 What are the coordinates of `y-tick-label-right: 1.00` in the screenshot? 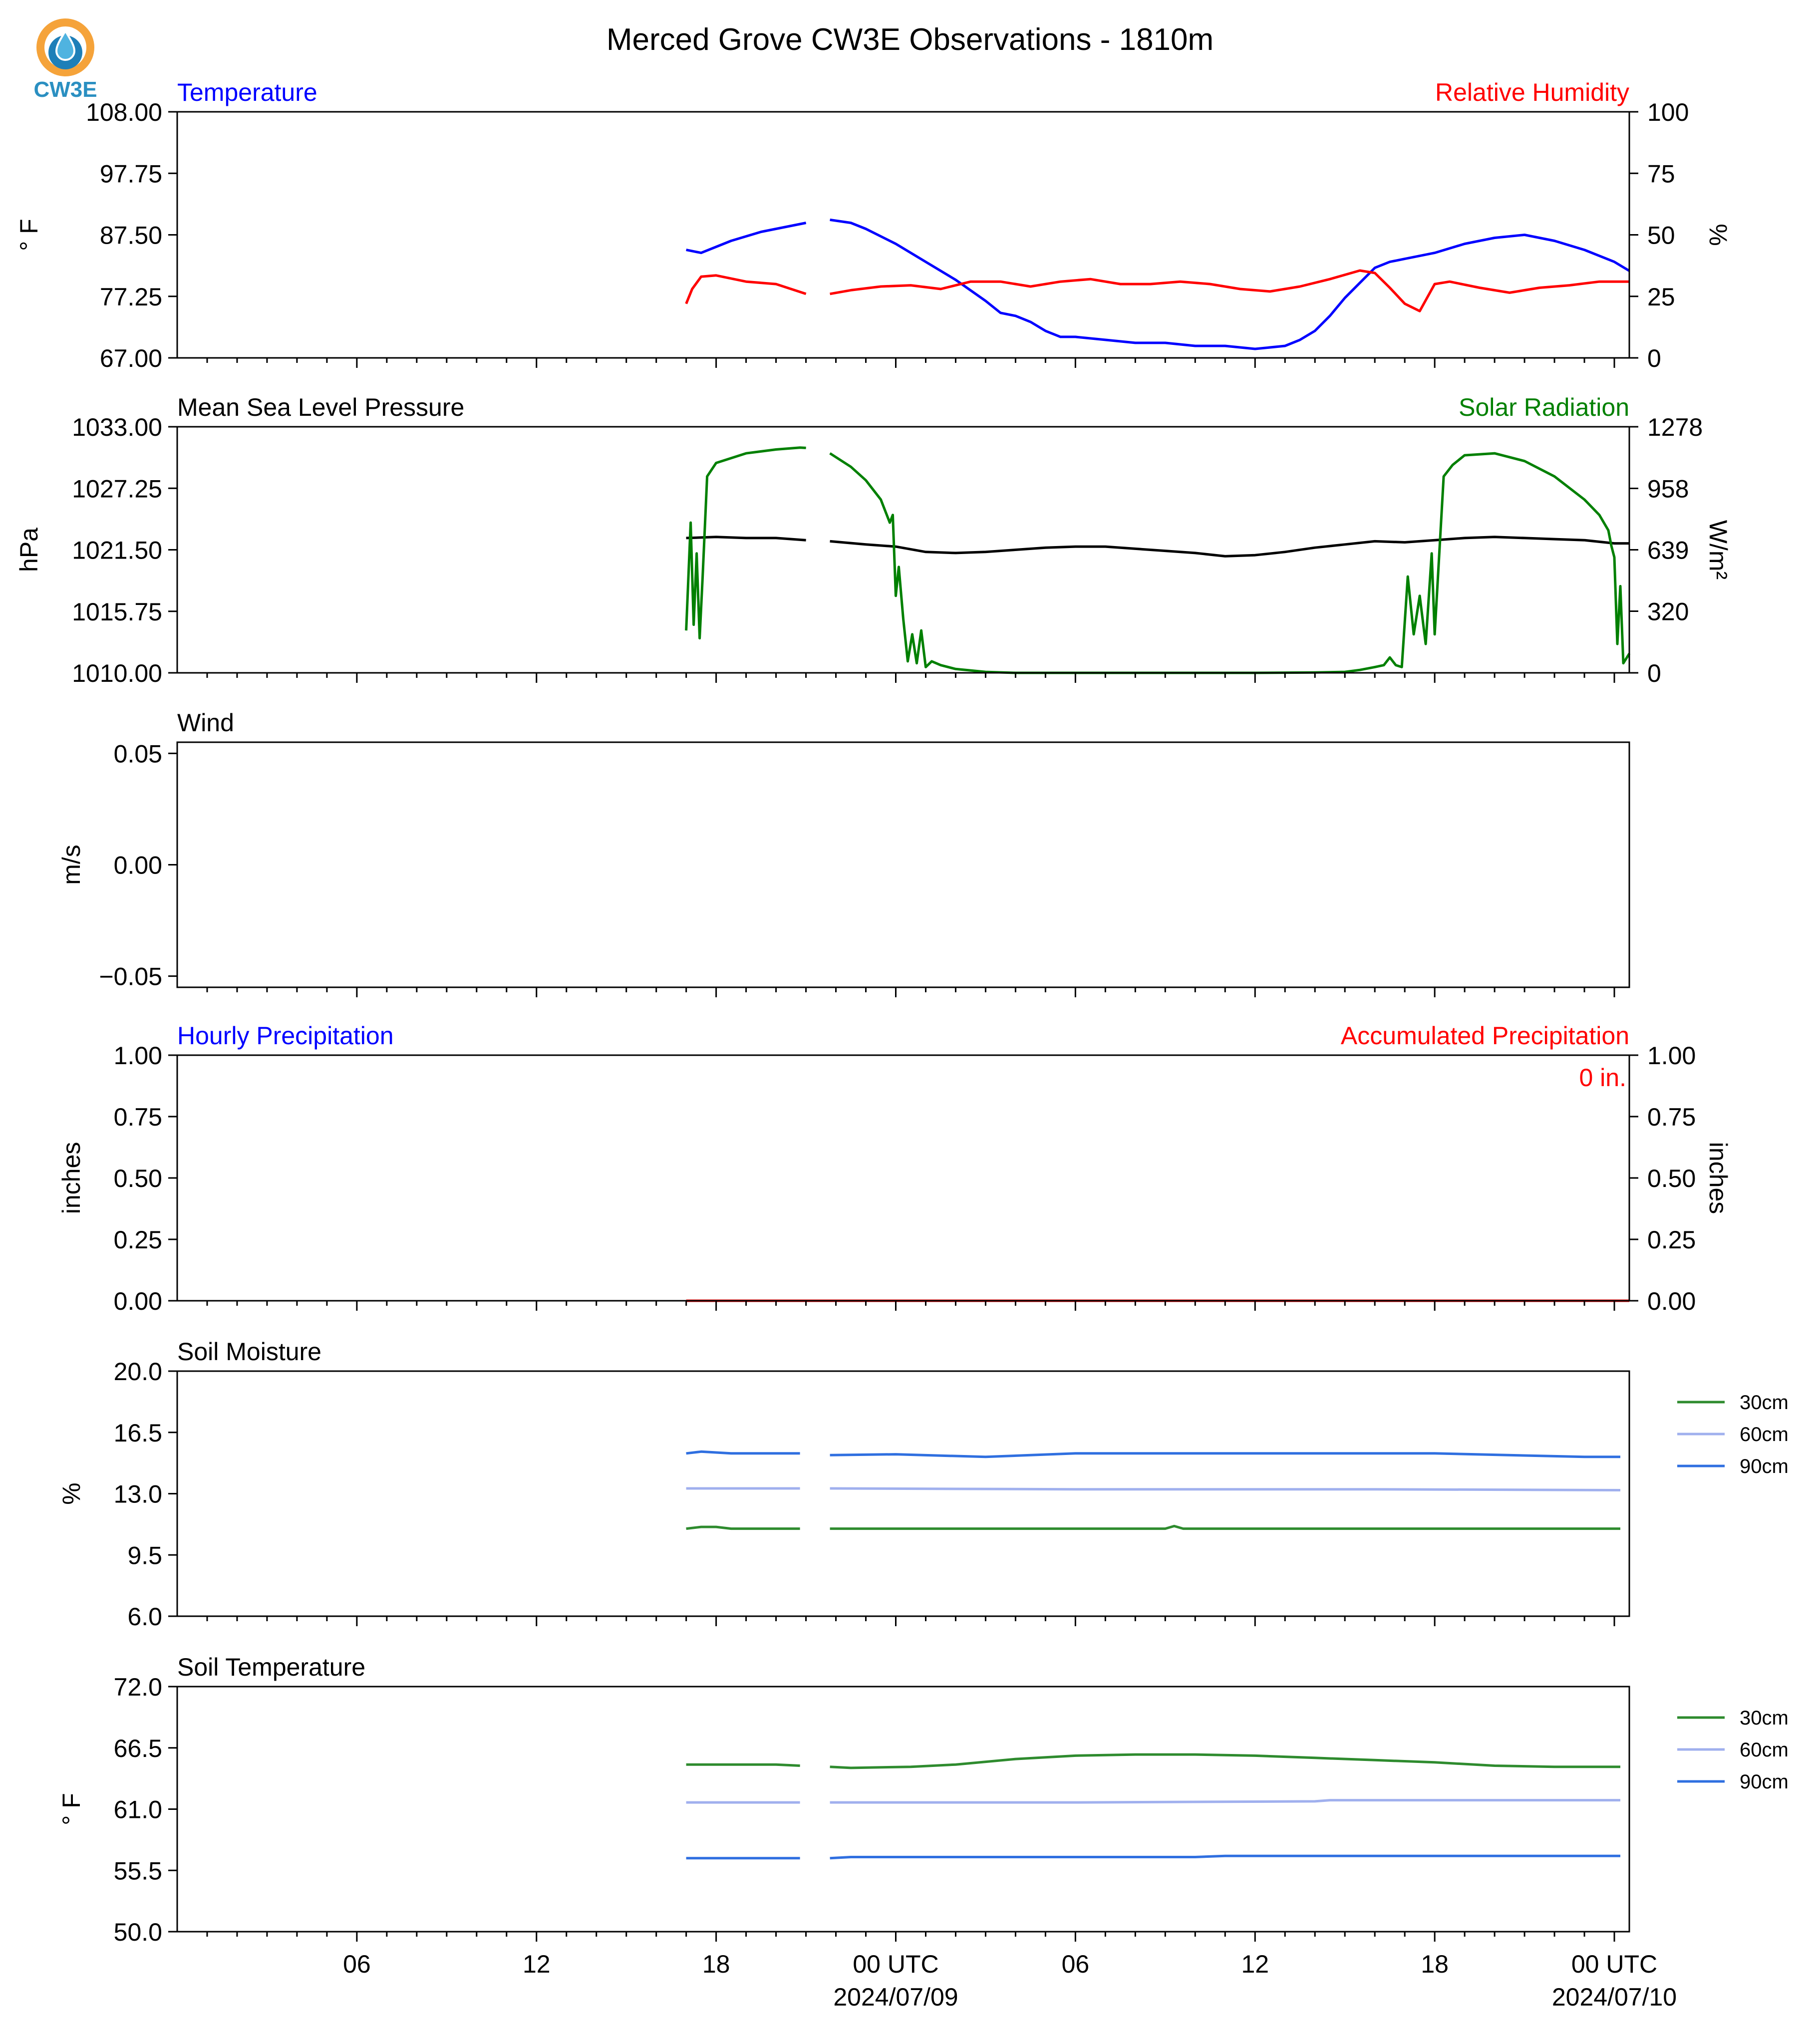 It's located at (1671, 1056).